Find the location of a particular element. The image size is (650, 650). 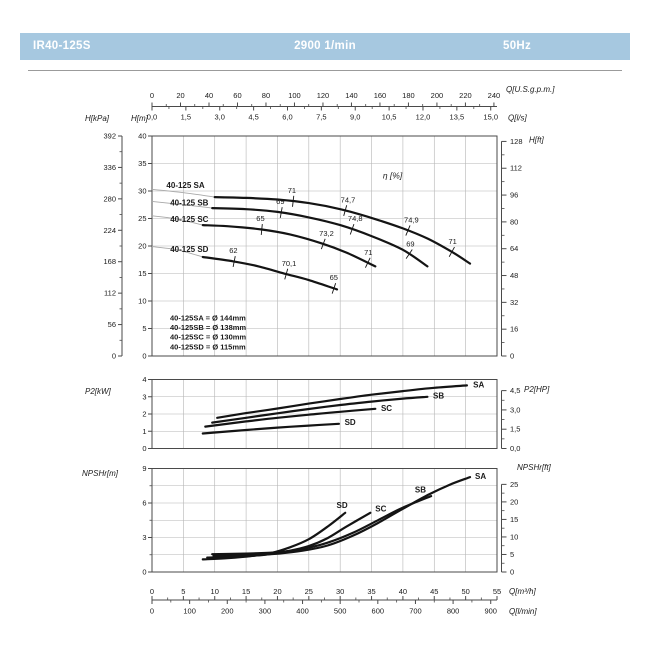

npsh-chart: 9 6 3 0 NPSHr[m] 25 20 15 10 5 0 NPSHr[ft] SA SB SC SD is located at coordinates (317, 520).